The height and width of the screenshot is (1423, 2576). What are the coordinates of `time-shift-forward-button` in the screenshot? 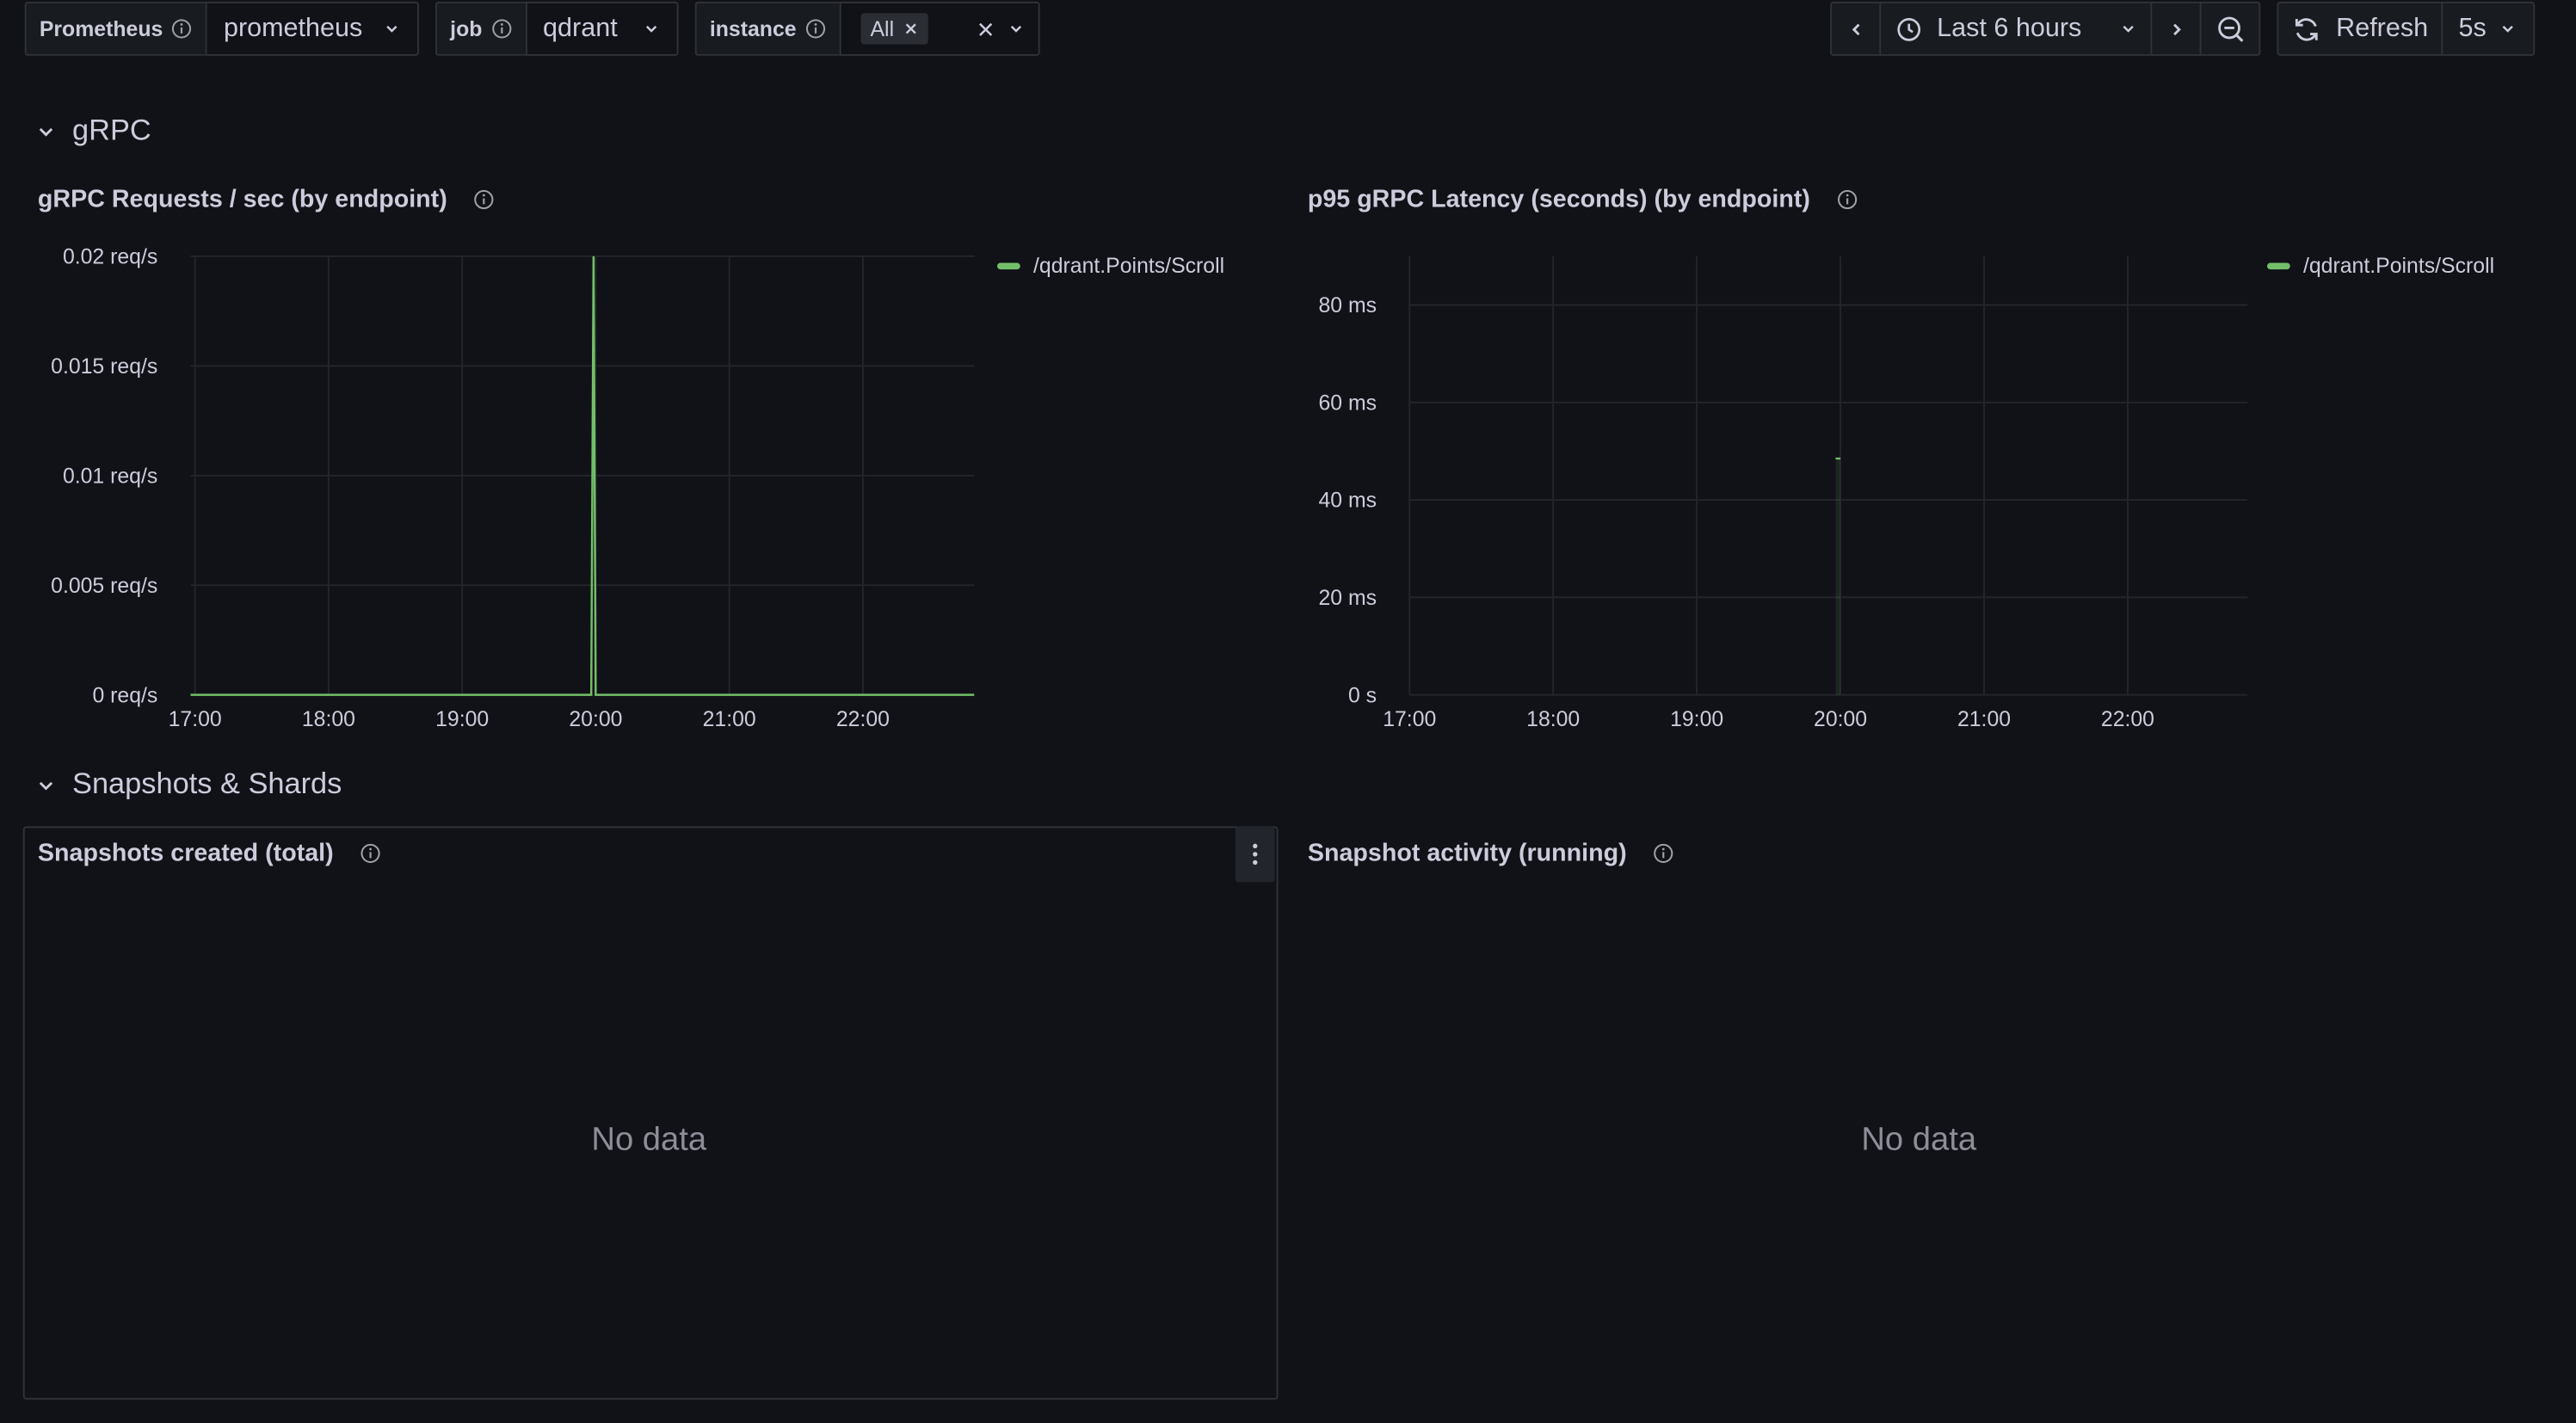 It's located at (2176, 28).